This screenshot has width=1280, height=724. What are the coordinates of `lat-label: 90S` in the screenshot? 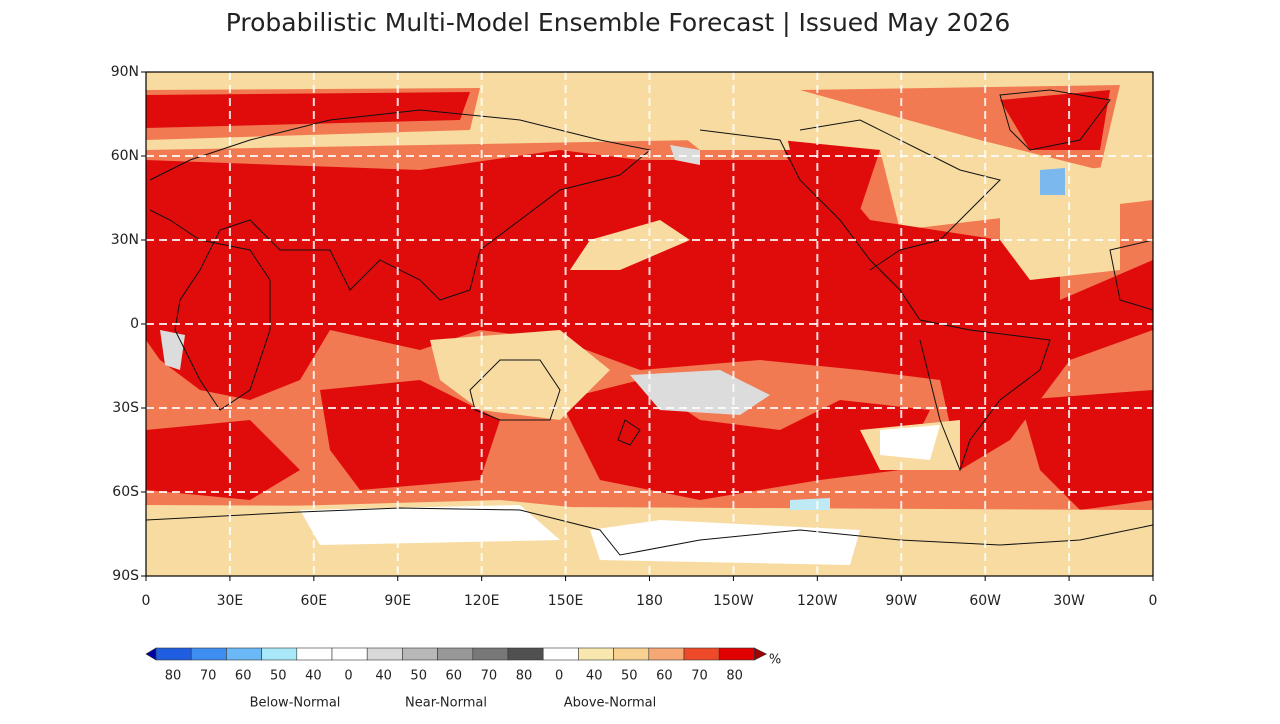 It's located at (125, 576).